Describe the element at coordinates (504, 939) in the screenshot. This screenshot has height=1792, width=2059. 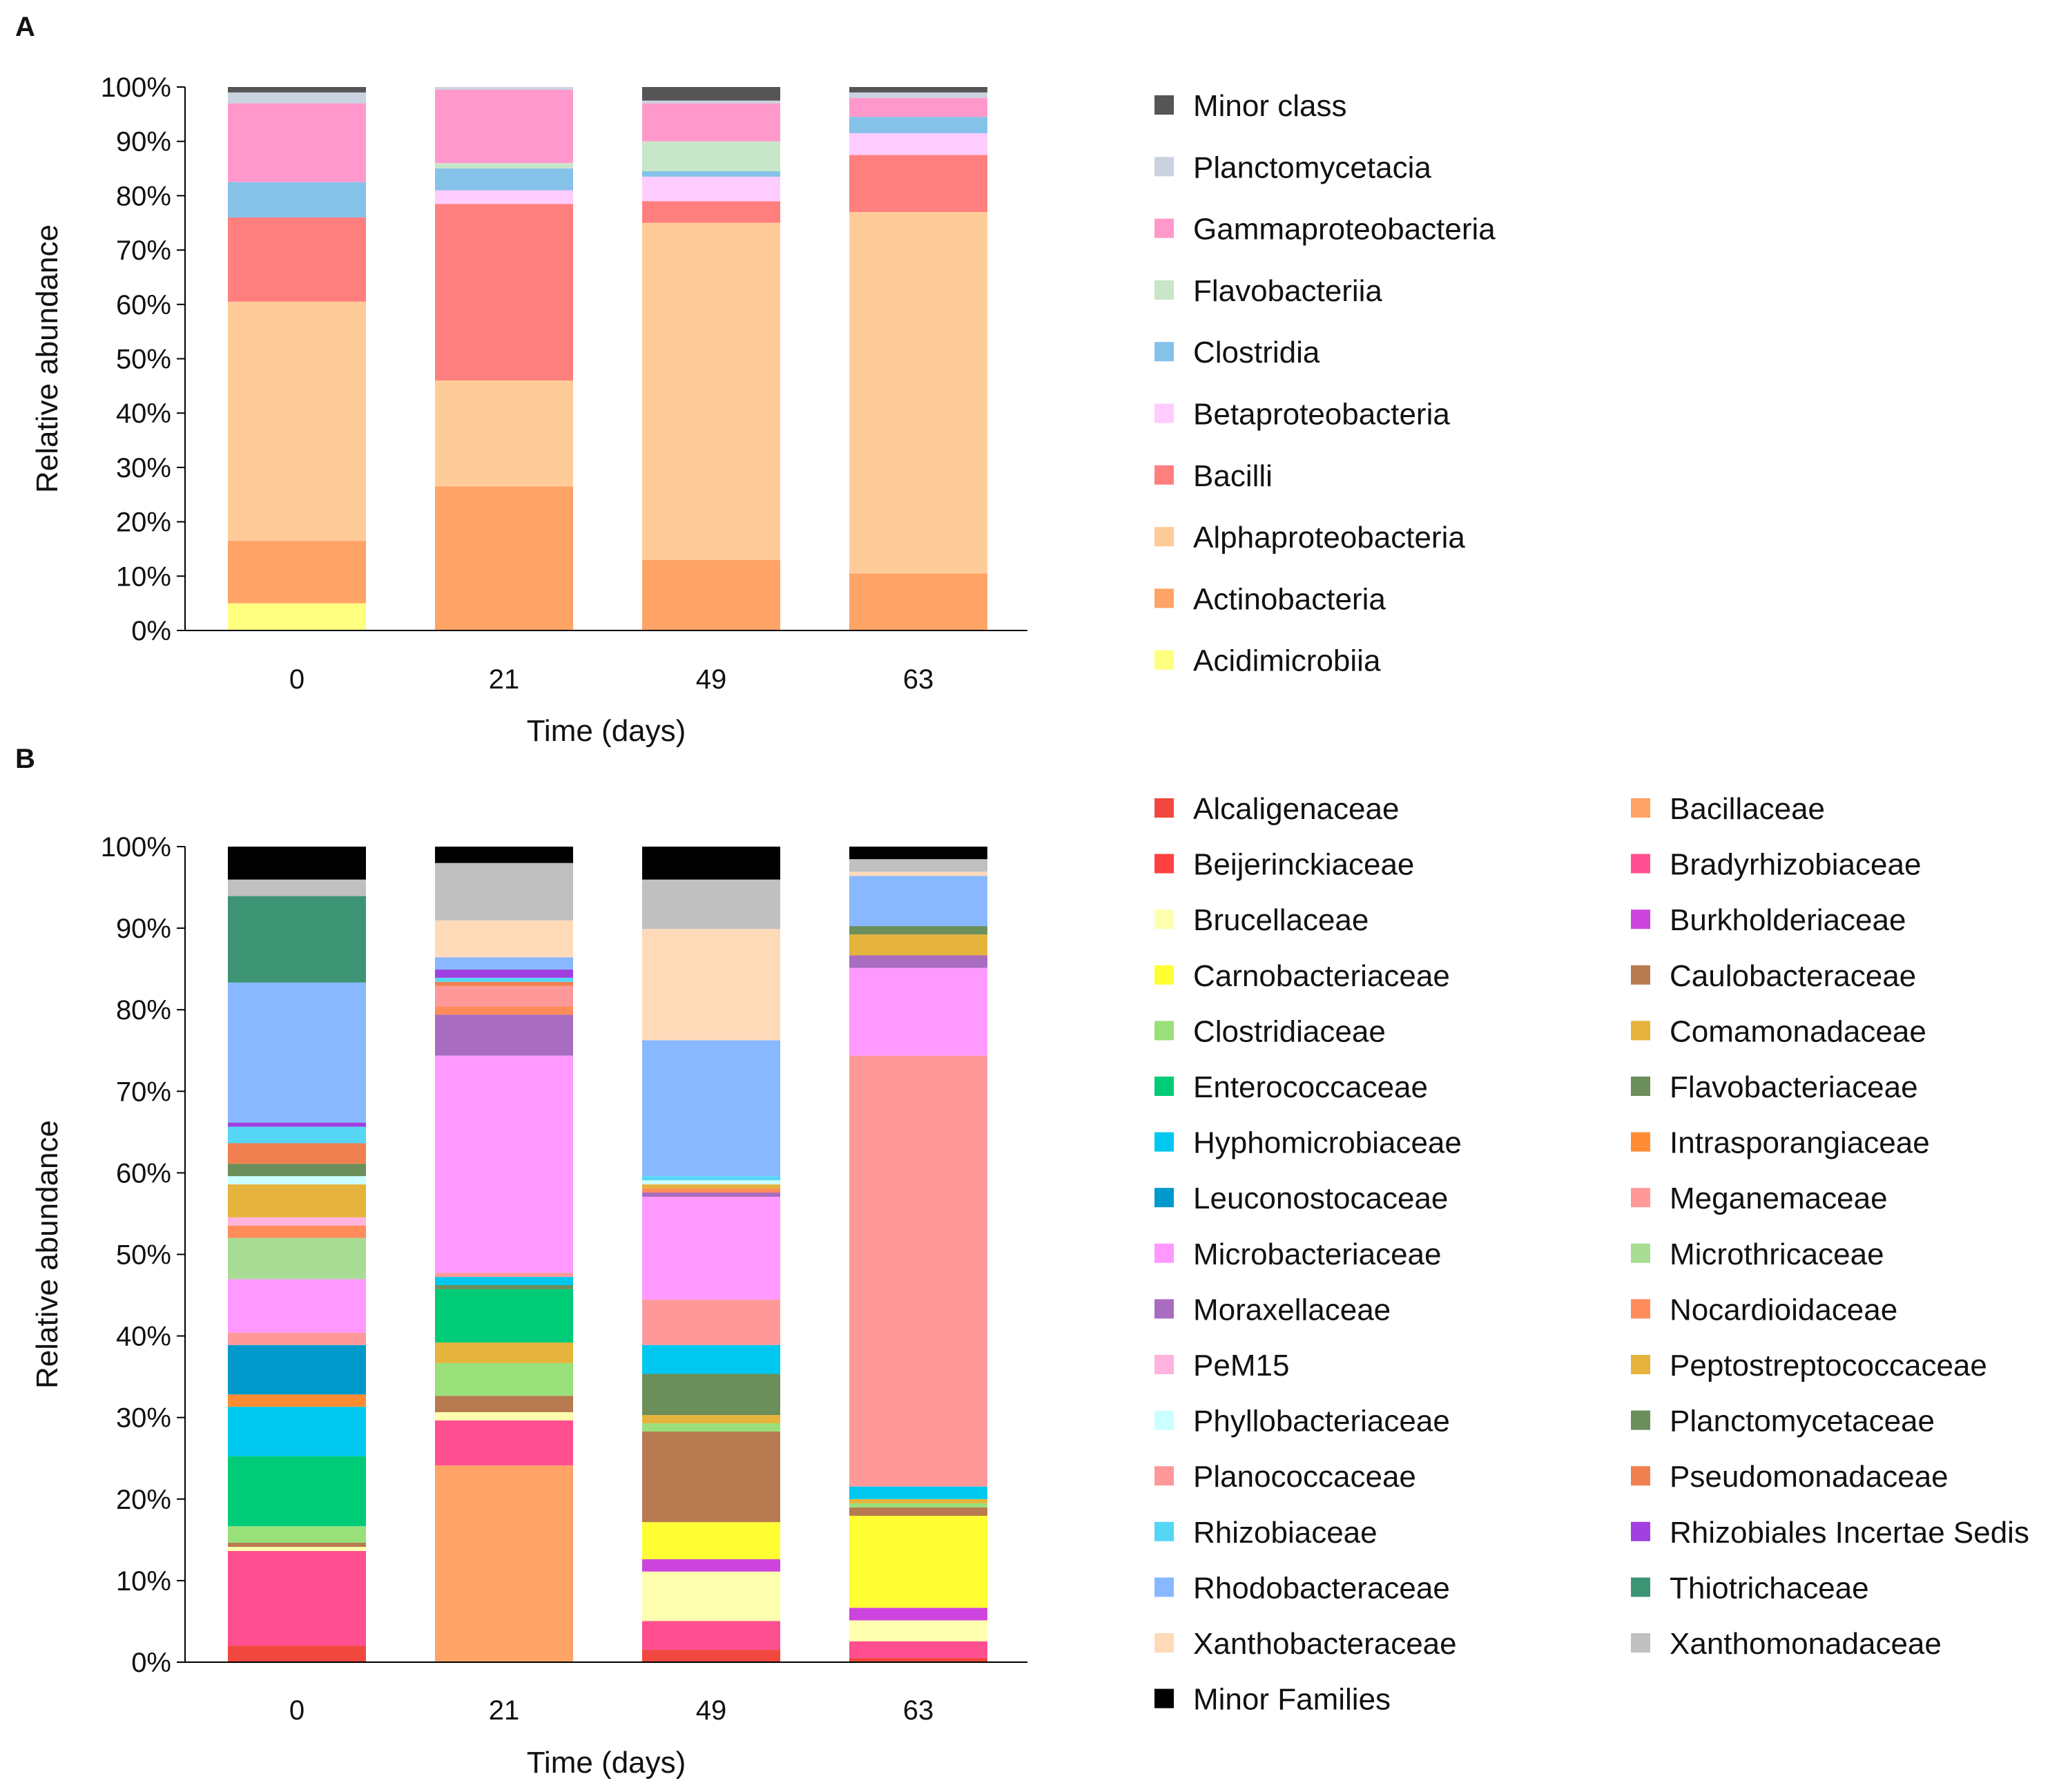
I see `chart-b-bar-21-xanthobacteraceae` at that location.